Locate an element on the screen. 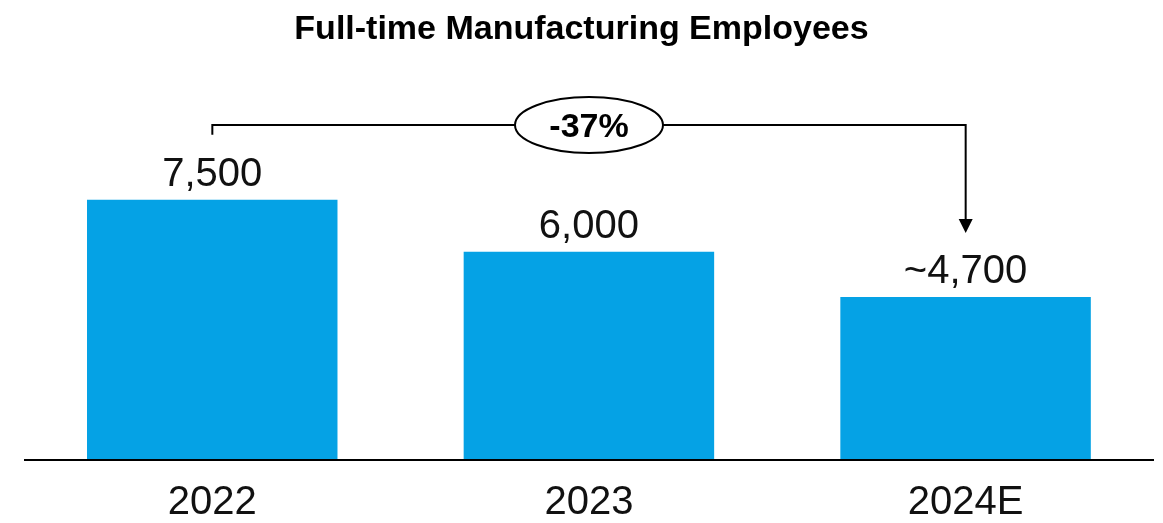 This screenshot has height=523, width=1163. text: -37% is located at coordinates (589, 125).